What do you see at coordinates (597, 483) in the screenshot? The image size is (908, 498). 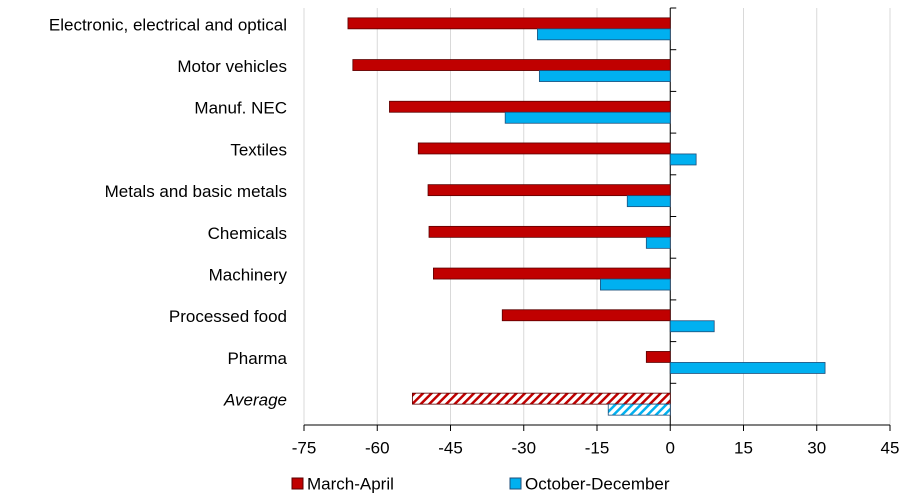 I see `legend-label: October-December` at bounding box center [597, 483].